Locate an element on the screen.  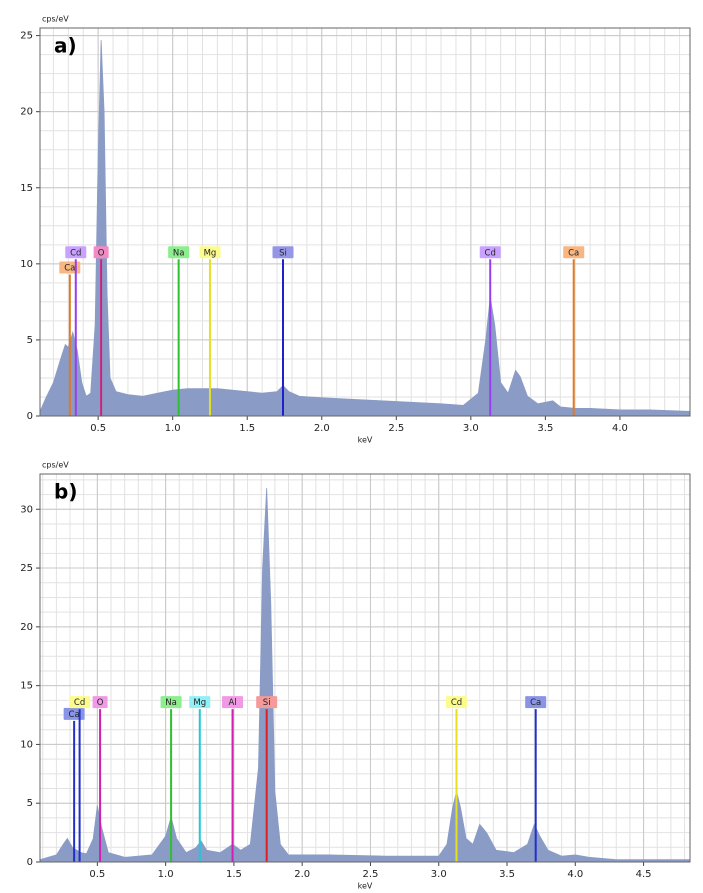
element-label-text: Al is located at coordinates (232, 703).